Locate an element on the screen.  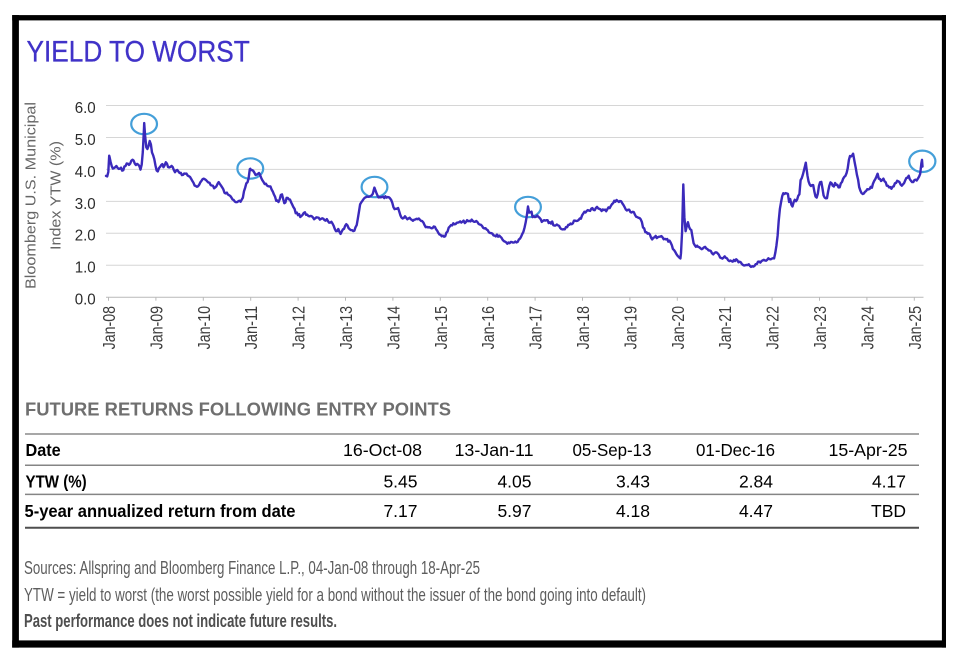
svg-text: Jan-13 is located at coordinates (346, 328).